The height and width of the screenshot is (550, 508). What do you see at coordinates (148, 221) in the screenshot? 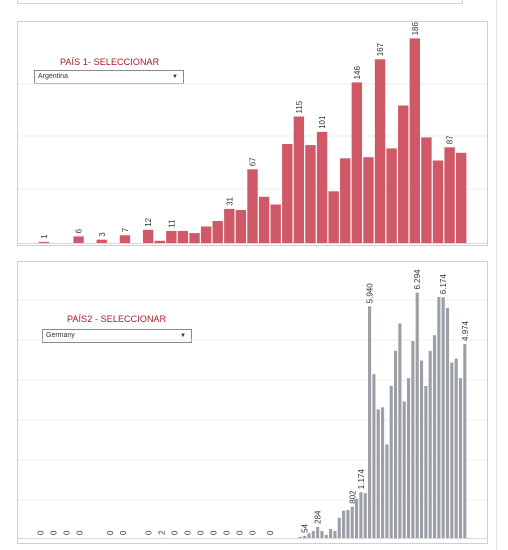
I see `bar-value-label: 12` at bounding box center [148, 221].